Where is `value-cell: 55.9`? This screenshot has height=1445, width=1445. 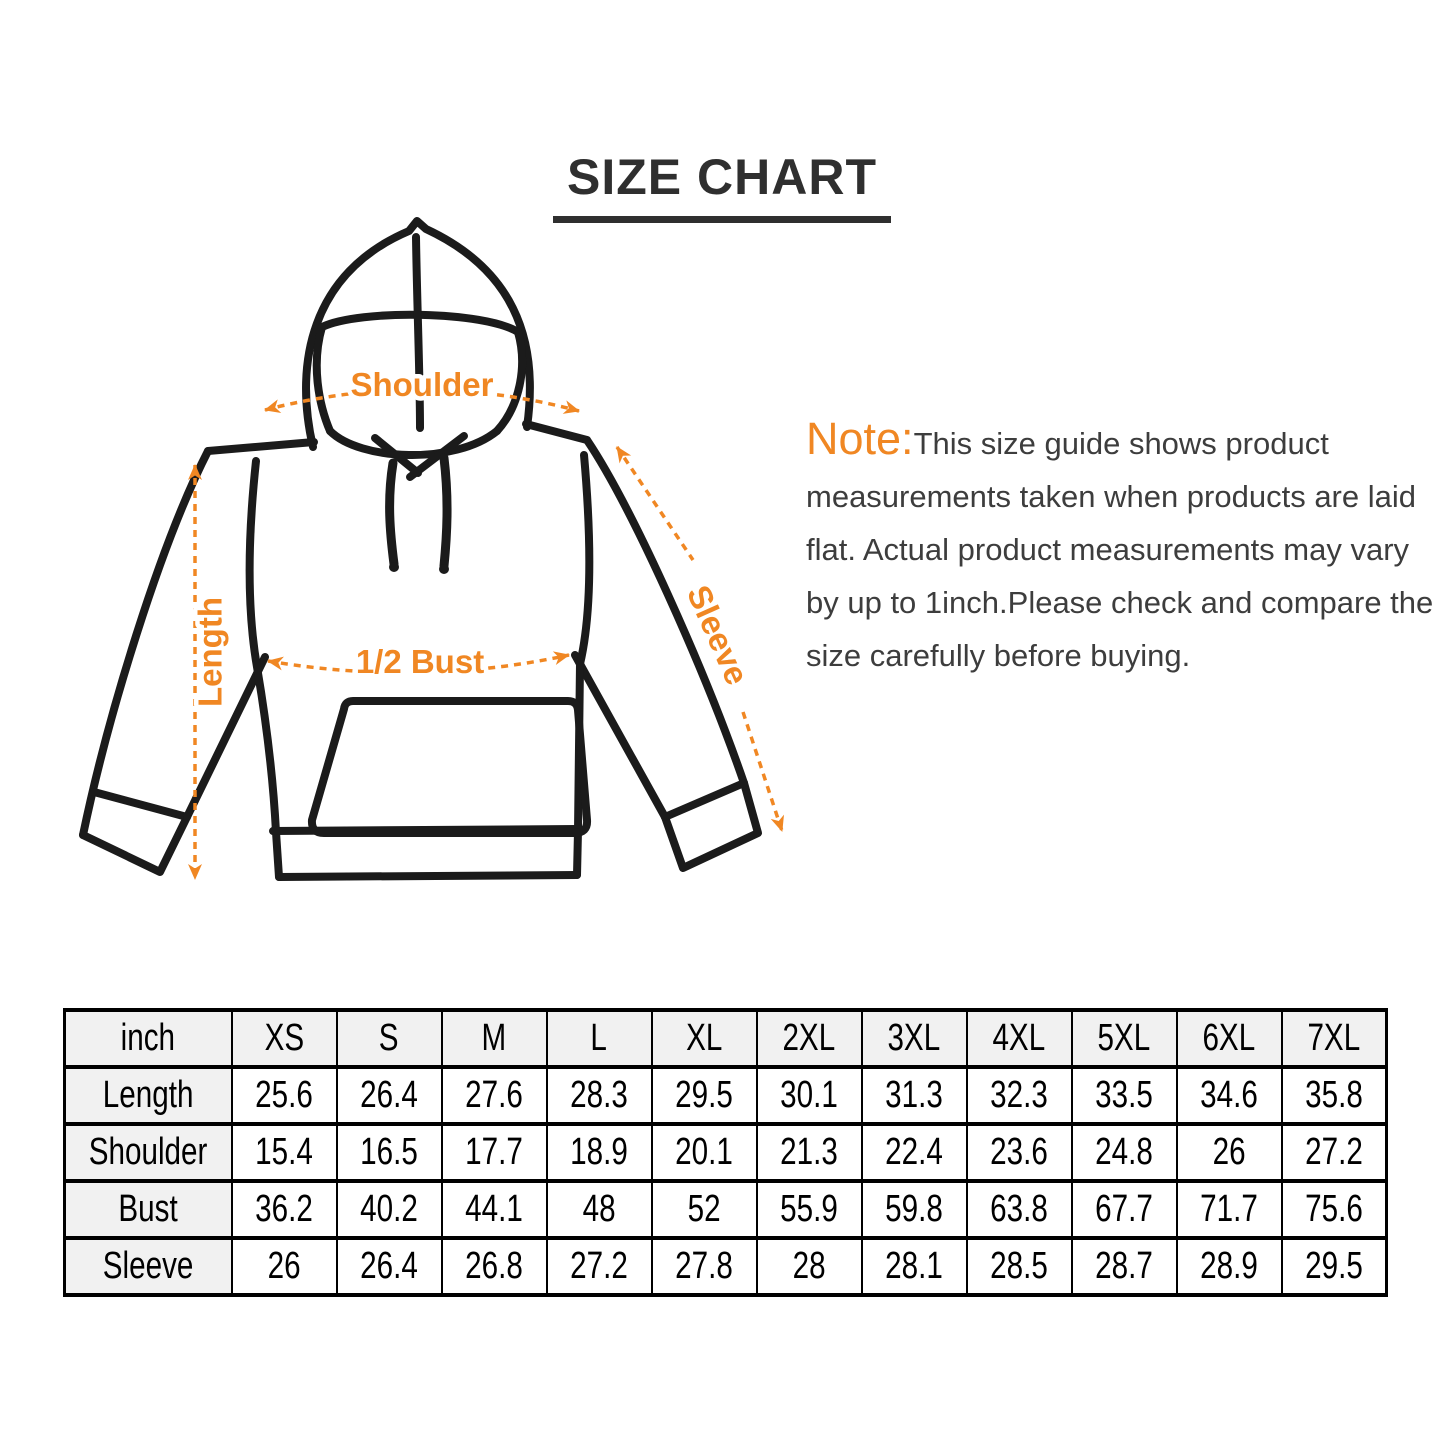 value-cell: 55.9 is located at coordinates (809, 1209).